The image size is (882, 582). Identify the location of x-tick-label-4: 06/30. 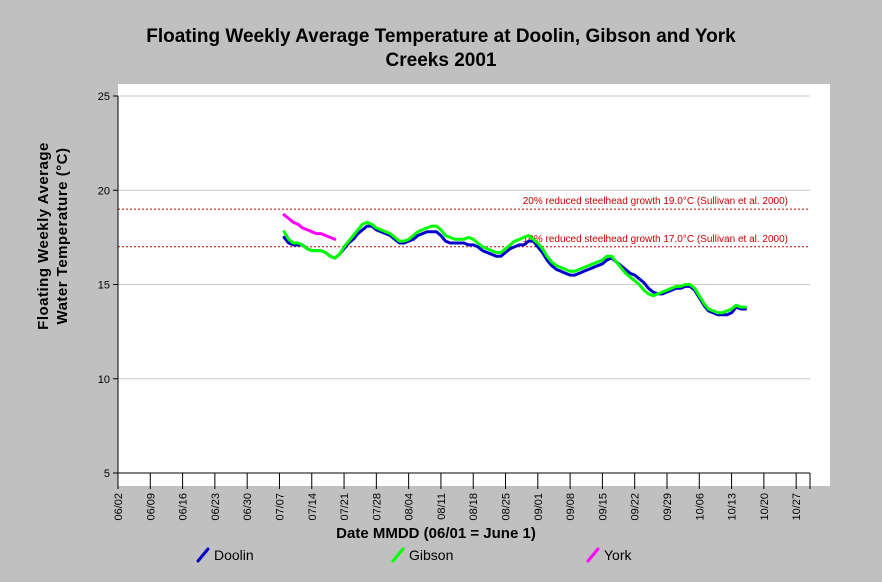
(248, 507).